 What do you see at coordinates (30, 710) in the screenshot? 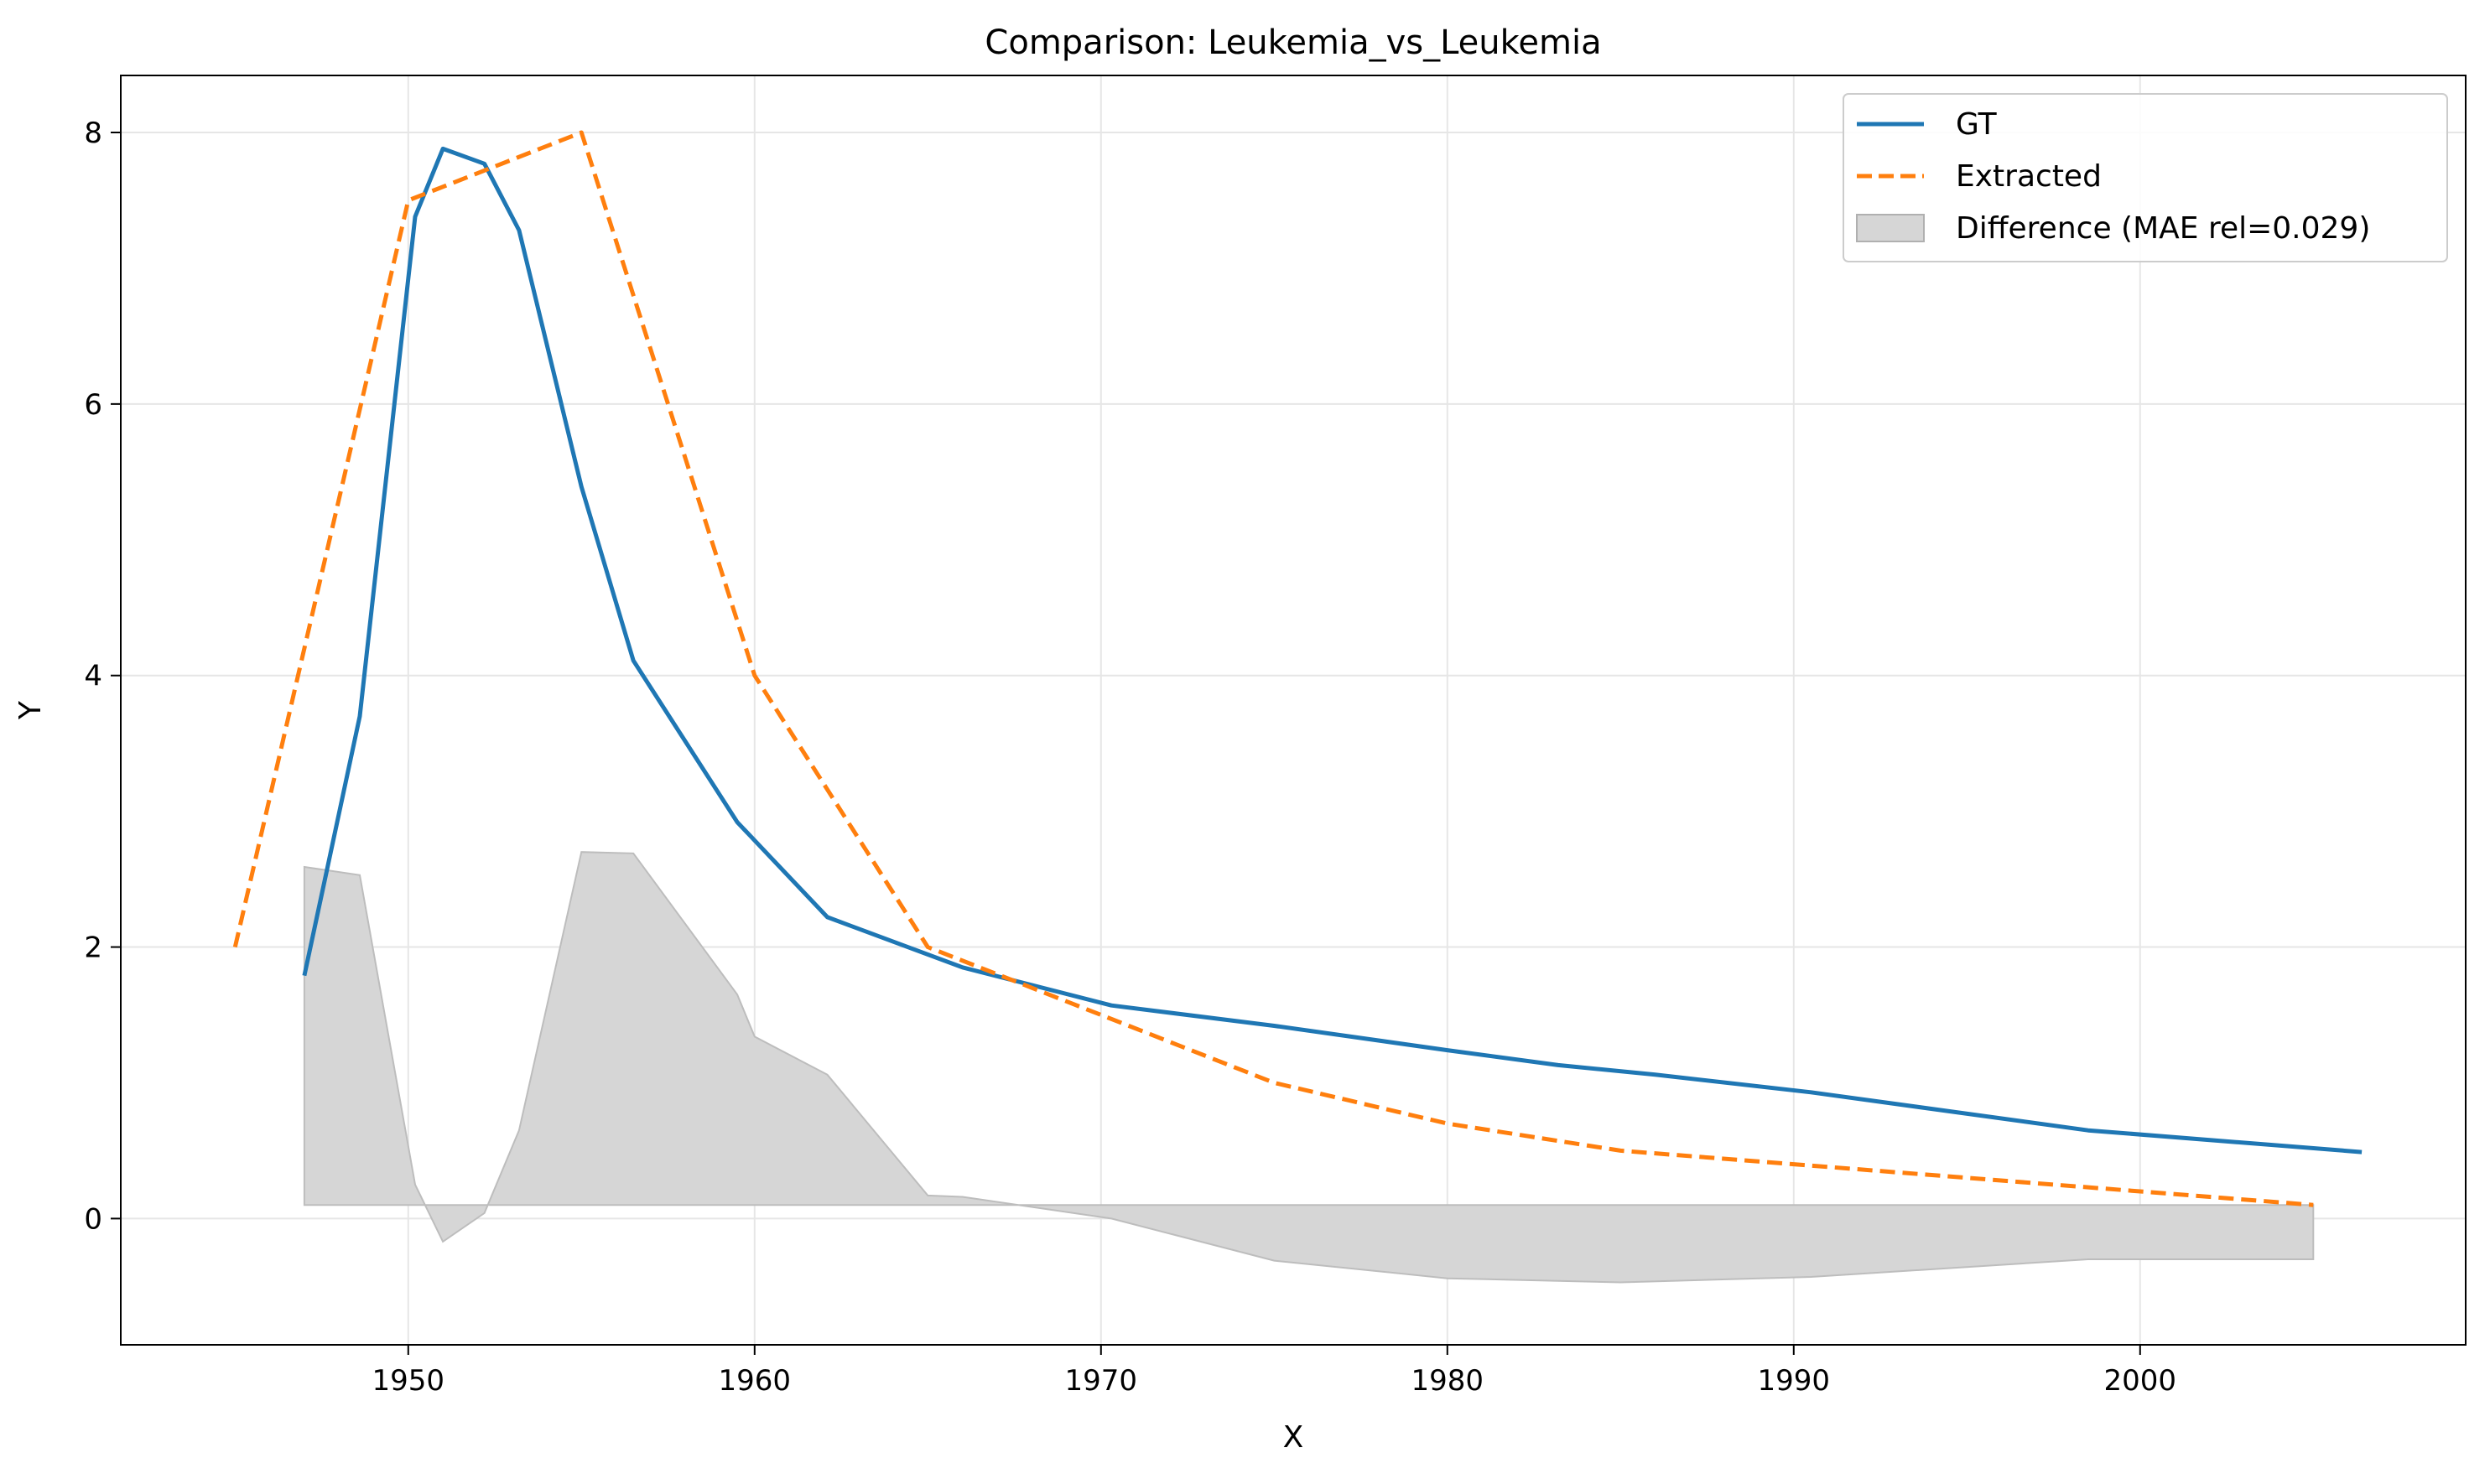
I see `y-axis-label: Y` at bounding box center [30, 710].